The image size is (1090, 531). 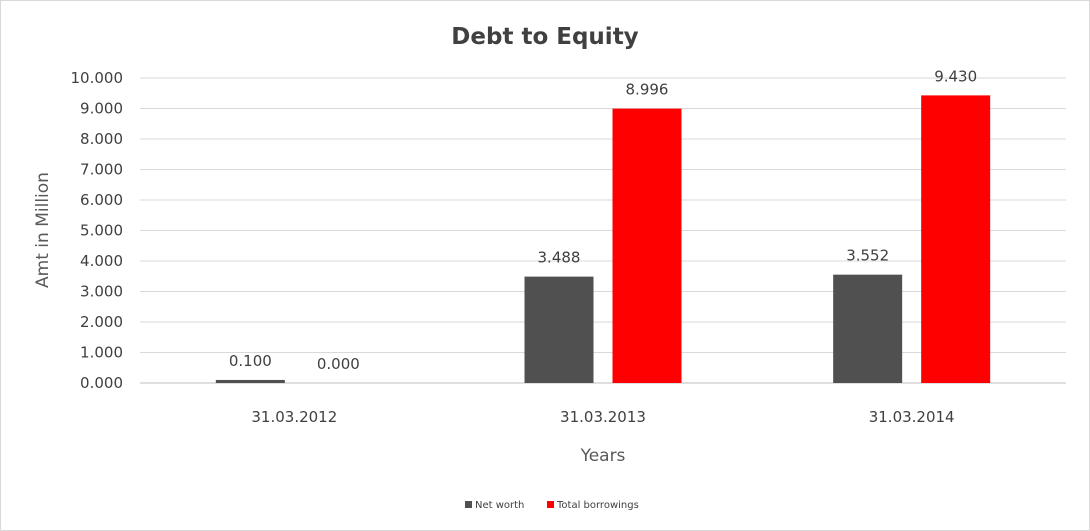 What do you see at coordinates (101, 261) in the screenshot?
I see `y-tick-label: 4.000` at bounding box center [101, 261].